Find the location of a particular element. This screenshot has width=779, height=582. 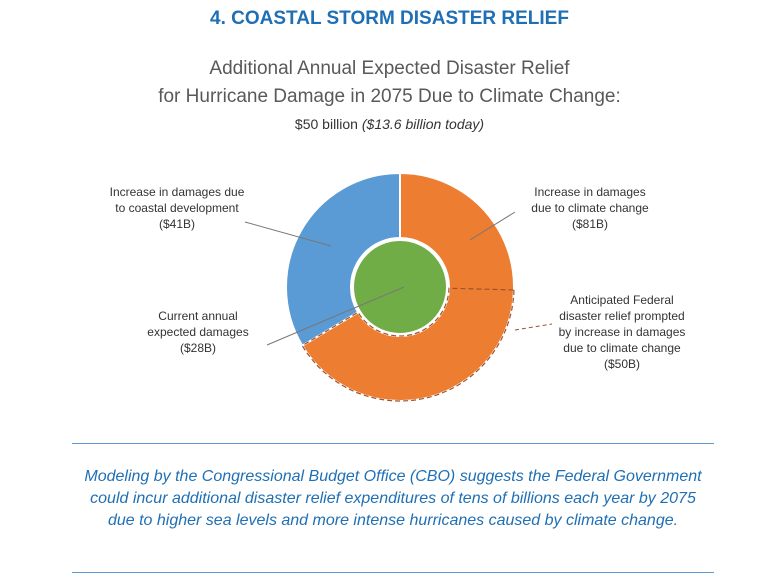

label-line: disaster relief prompted is located at coordinates (622, 316).